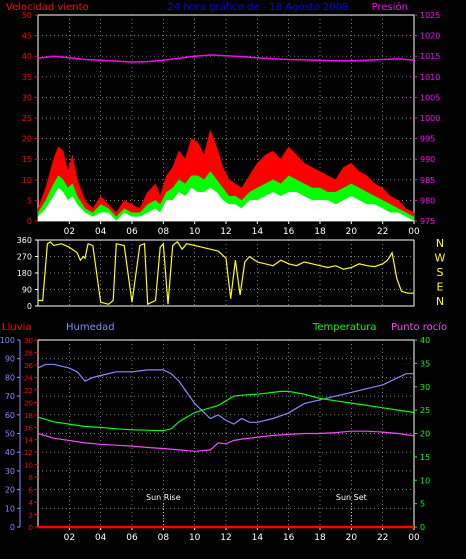 This screenshot has height=559, width=466. What do you see at coordinates (24, 273) in the screenshot?
I see `direction-tick-label: 180` at bounding box center [24, 273].